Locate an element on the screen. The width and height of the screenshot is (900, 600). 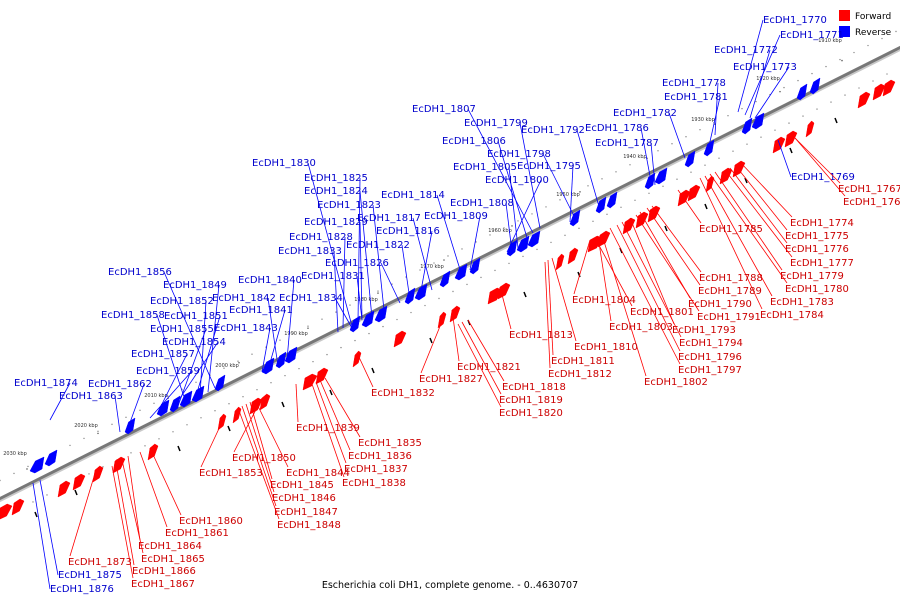
reverse-gene-label: EcDH1_1876 is located at coordinates (82, 589).